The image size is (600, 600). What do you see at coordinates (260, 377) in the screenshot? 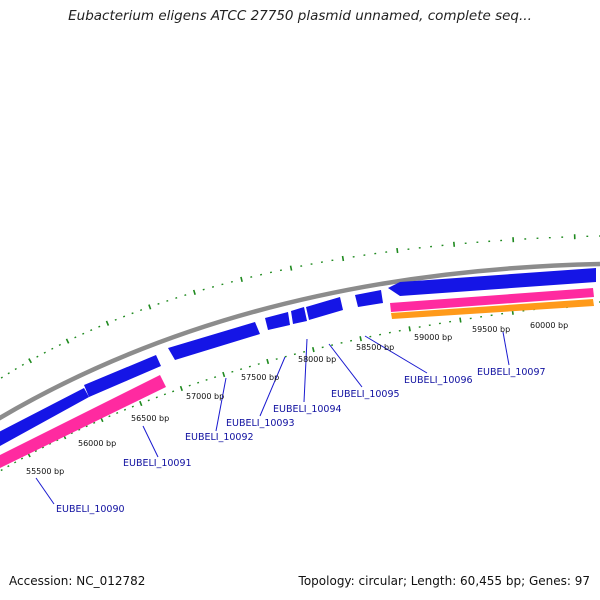
I see `coordinate-label: 57500 bp` at bounding box center [260, 377].